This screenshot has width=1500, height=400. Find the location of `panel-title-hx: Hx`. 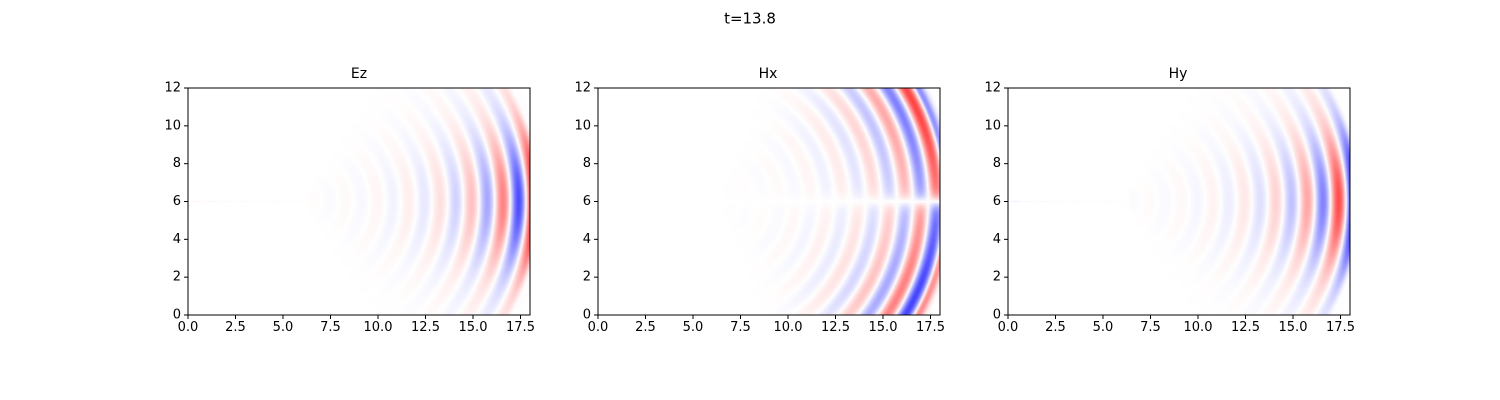

panel-title-hx: Hx is located at coordinates (768, 74).